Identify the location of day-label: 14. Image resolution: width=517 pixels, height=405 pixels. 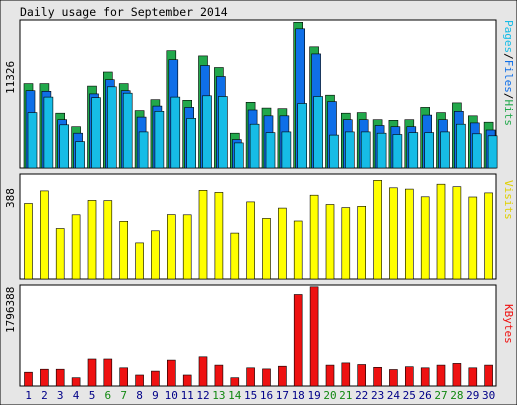
(235, 395).